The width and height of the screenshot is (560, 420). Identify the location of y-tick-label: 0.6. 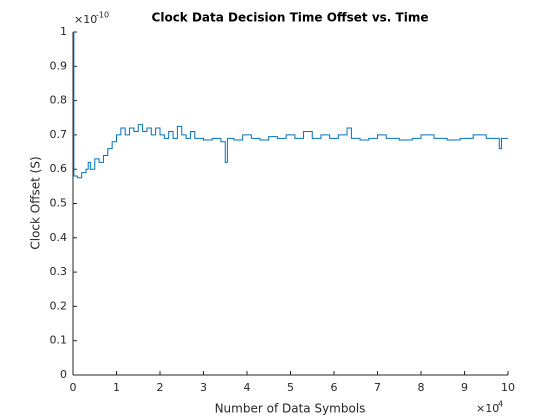
(59, 168).